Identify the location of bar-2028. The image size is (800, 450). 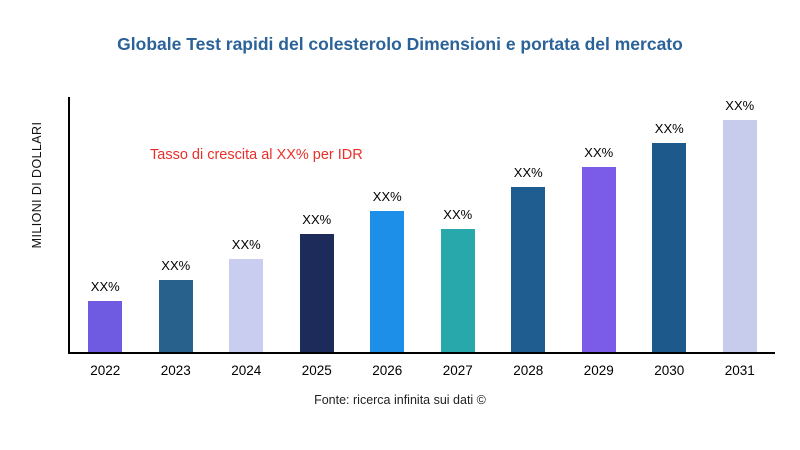
(528, 269).